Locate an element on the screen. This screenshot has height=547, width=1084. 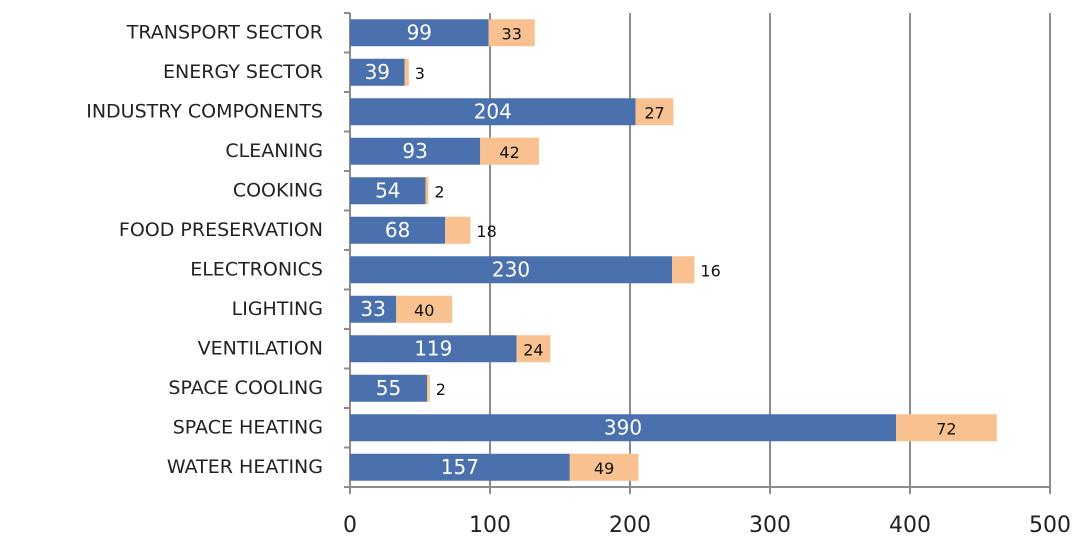
bar-label: 16 is located at coordinates (710, 270).